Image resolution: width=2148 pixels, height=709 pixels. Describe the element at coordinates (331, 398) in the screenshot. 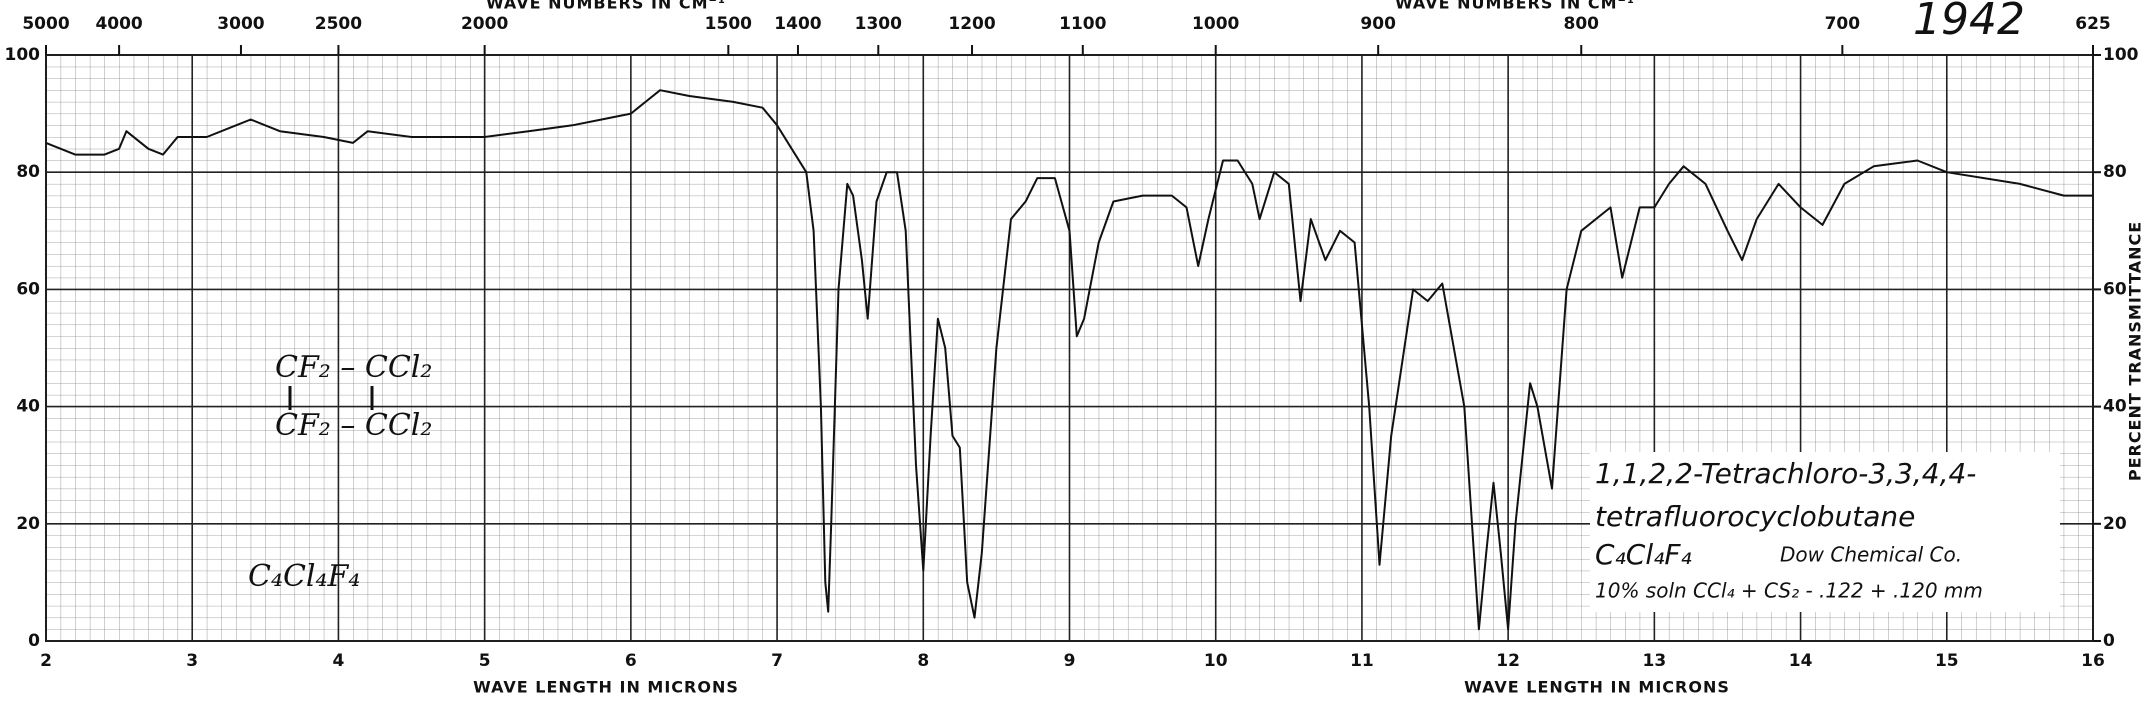

I see `structure-bond` at that location.